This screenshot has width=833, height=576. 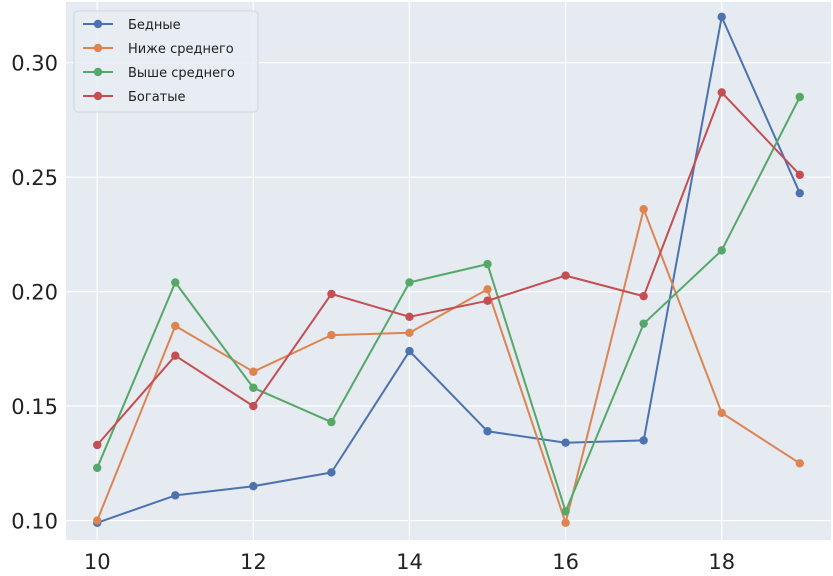 I want to click on x-axis-tick-labels: 10 12 14 16 18, so click(x=409, y=562).